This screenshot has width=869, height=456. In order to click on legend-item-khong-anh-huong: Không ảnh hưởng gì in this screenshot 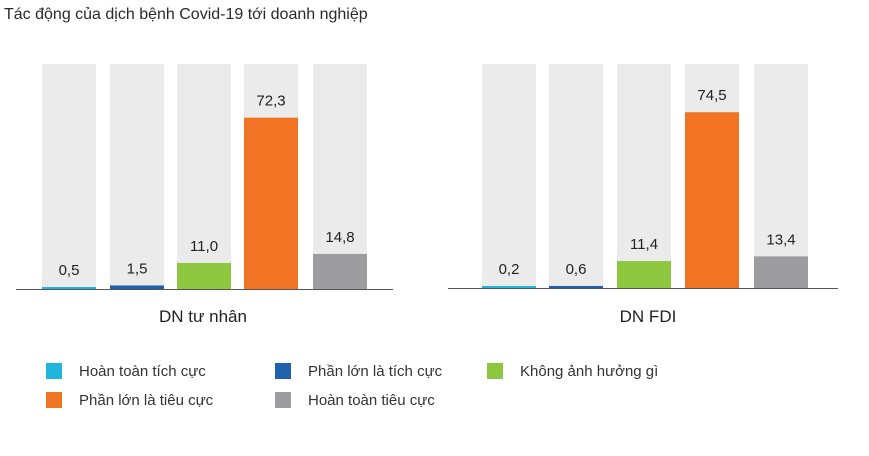, I will do `click(572, 371)`.